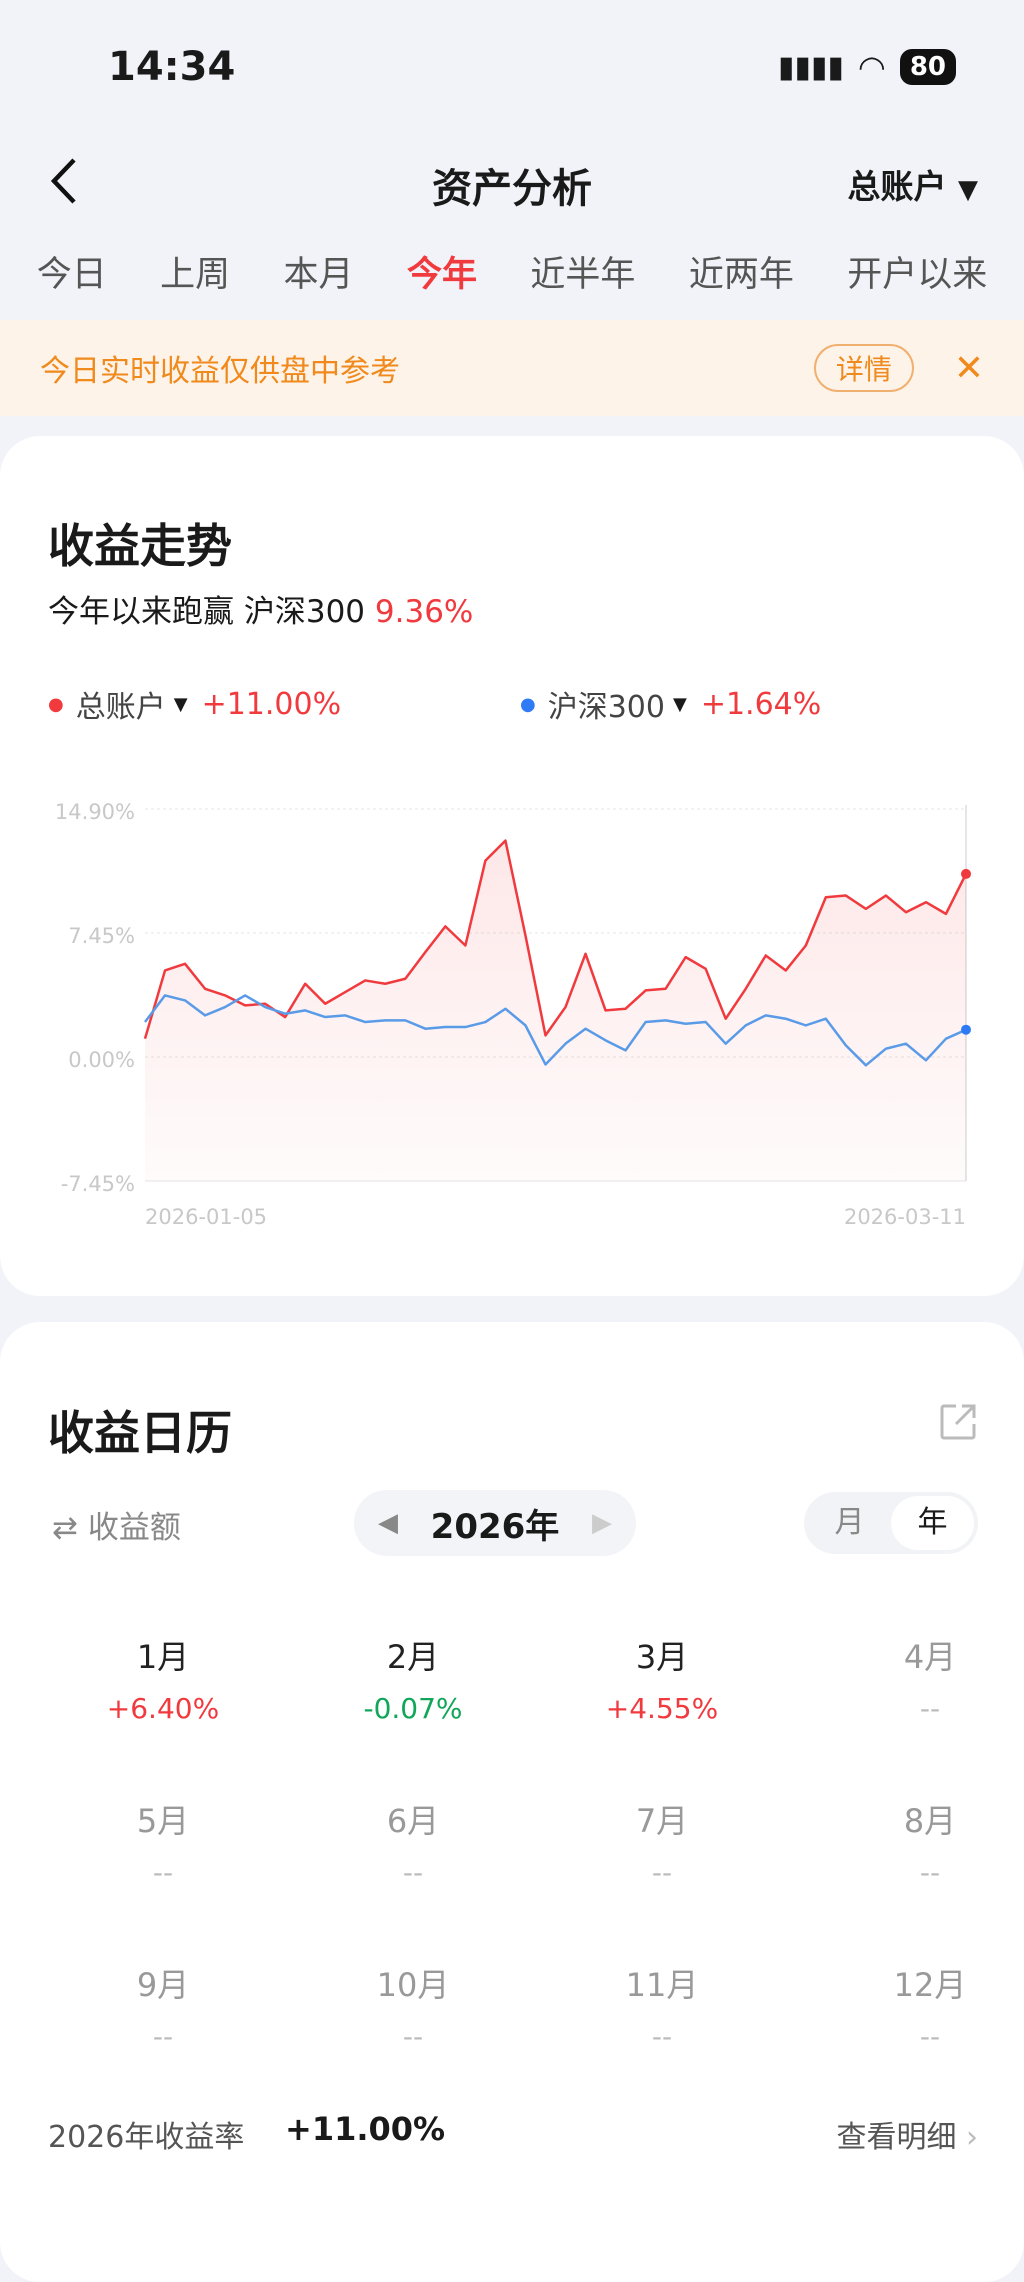 The image size is (1024, 2282). What do you see at coordinates (662, 1678) in the screenshot?
I see `month-cell: 3月 +4.55%` at bounding box center [662, 1678].